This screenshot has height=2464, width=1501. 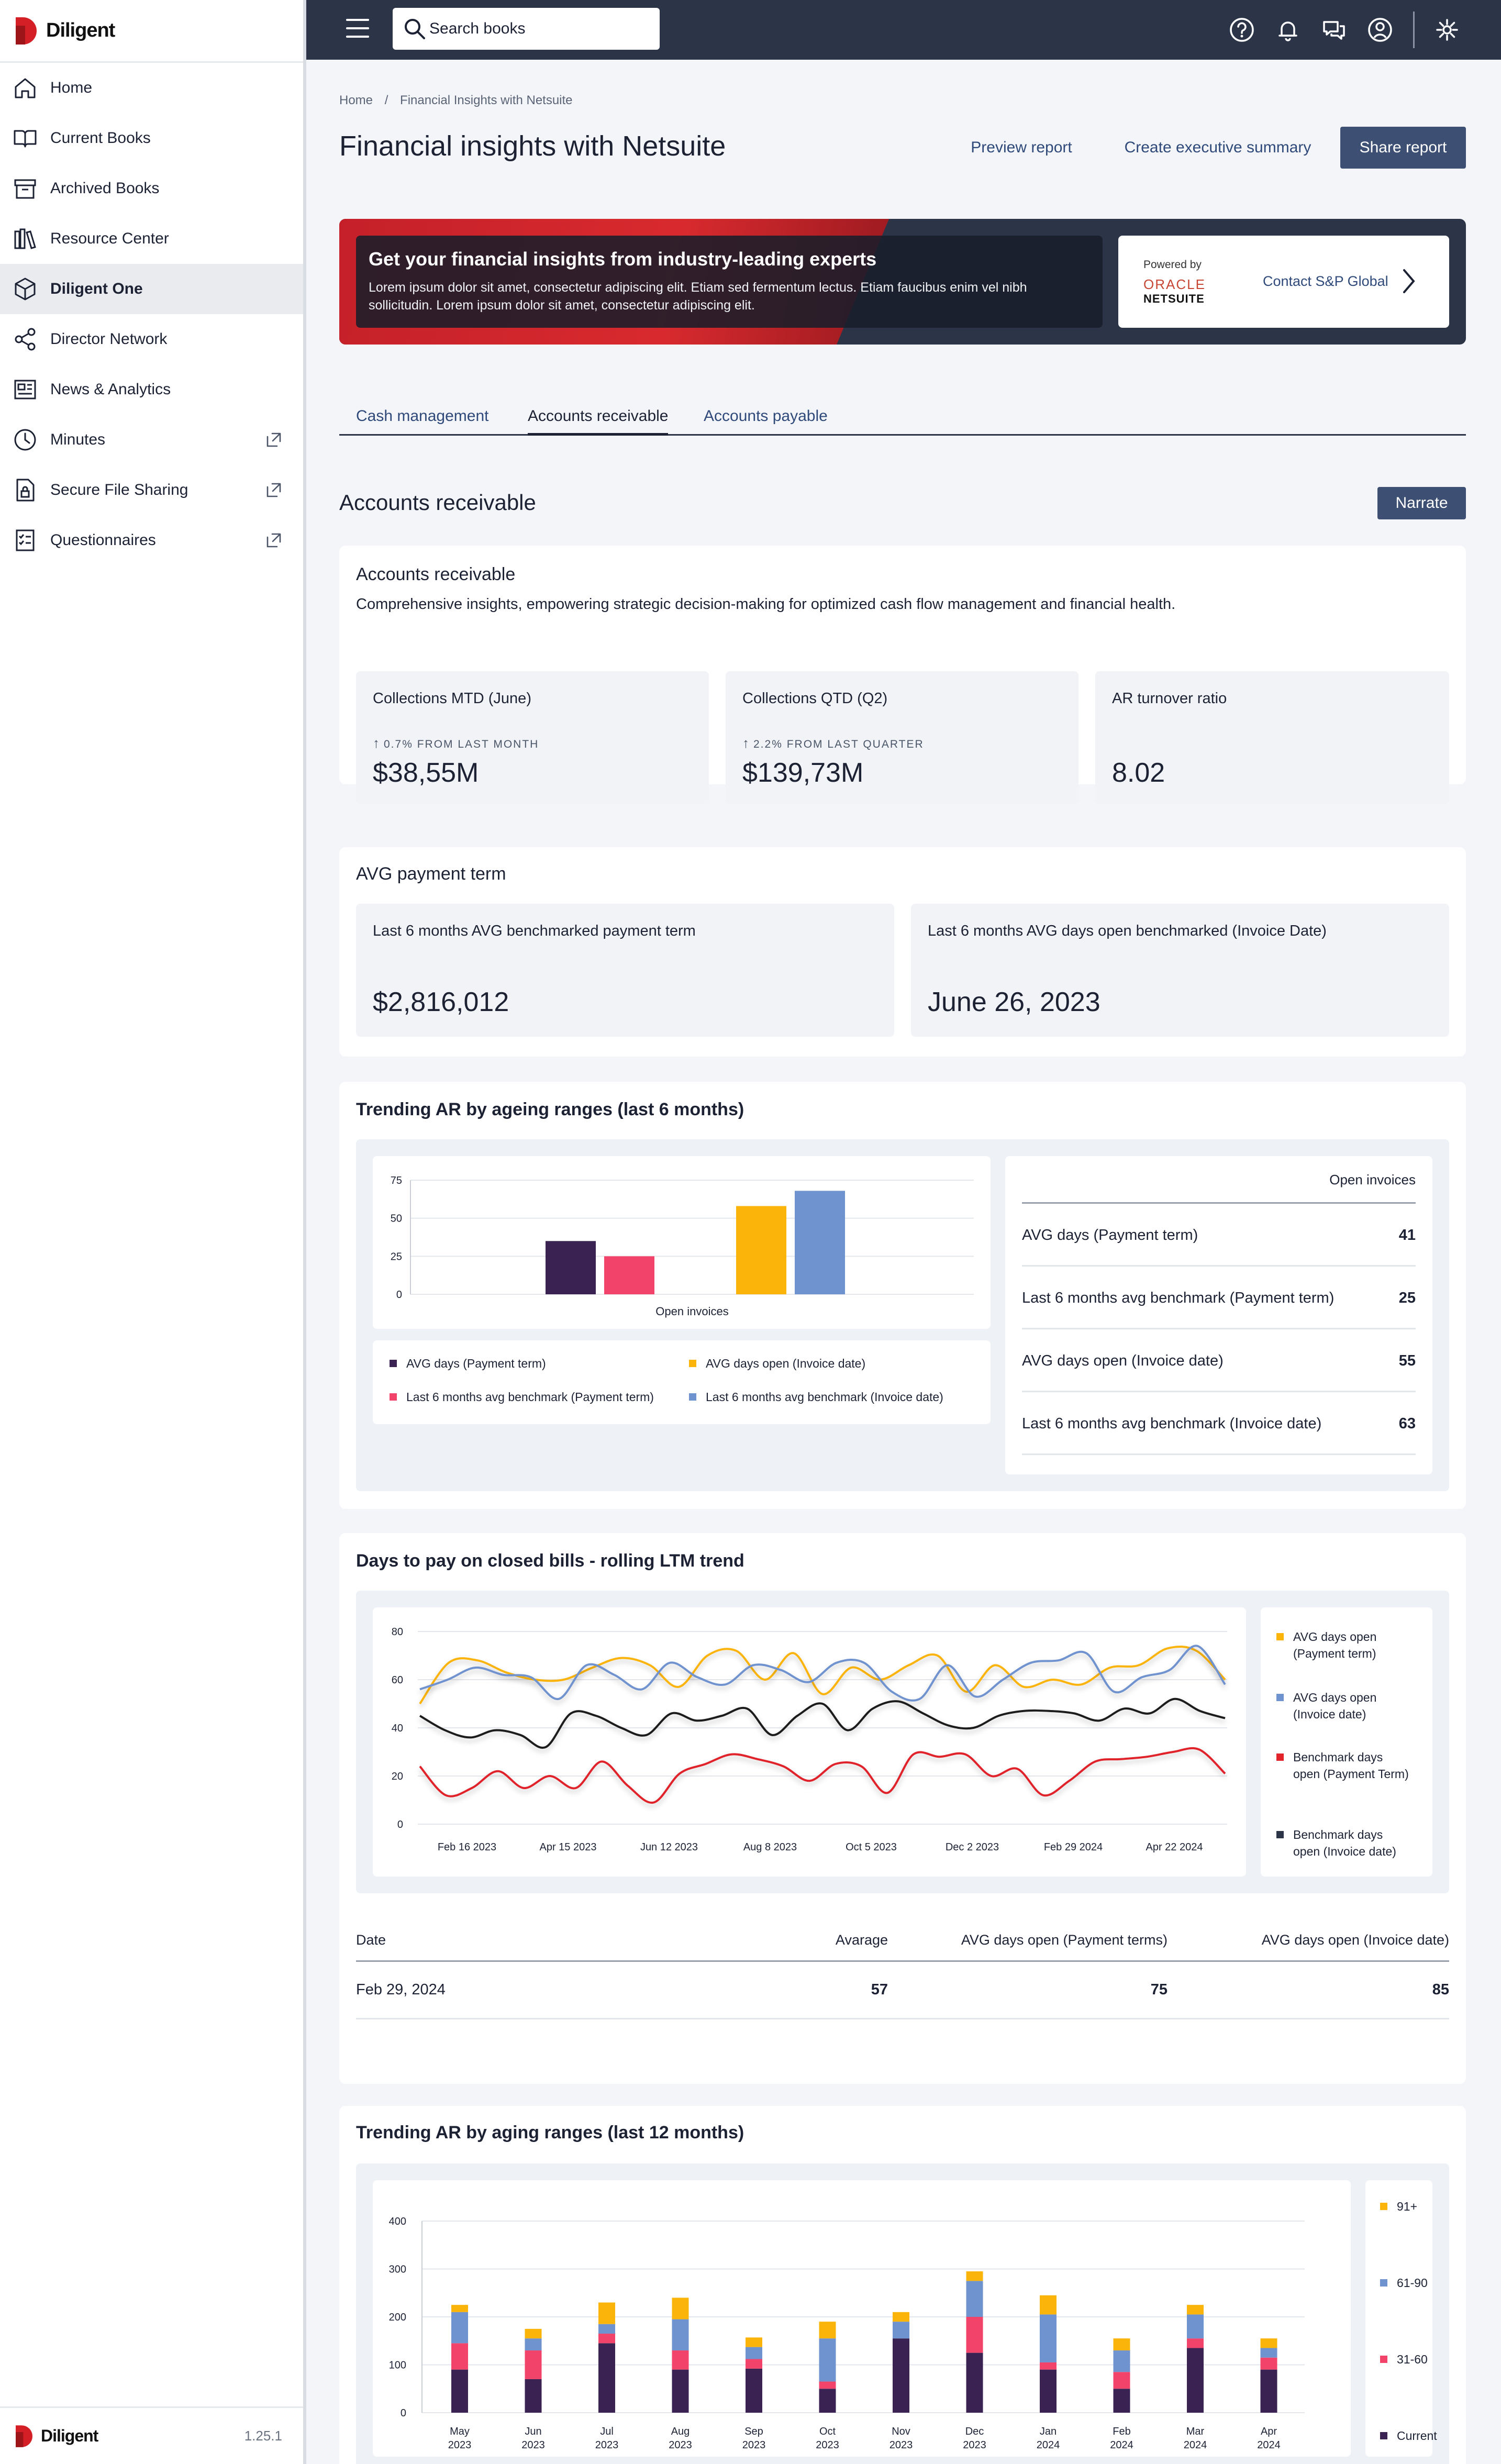 I want to click on kpi-value: $139,73M, so click(x=803, y=773).